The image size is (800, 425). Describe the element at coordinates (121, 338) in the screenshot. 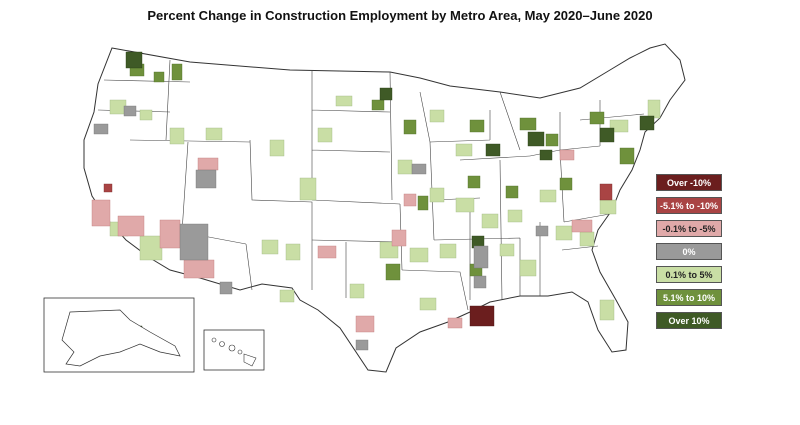

I see `alaska-outline` at that location.